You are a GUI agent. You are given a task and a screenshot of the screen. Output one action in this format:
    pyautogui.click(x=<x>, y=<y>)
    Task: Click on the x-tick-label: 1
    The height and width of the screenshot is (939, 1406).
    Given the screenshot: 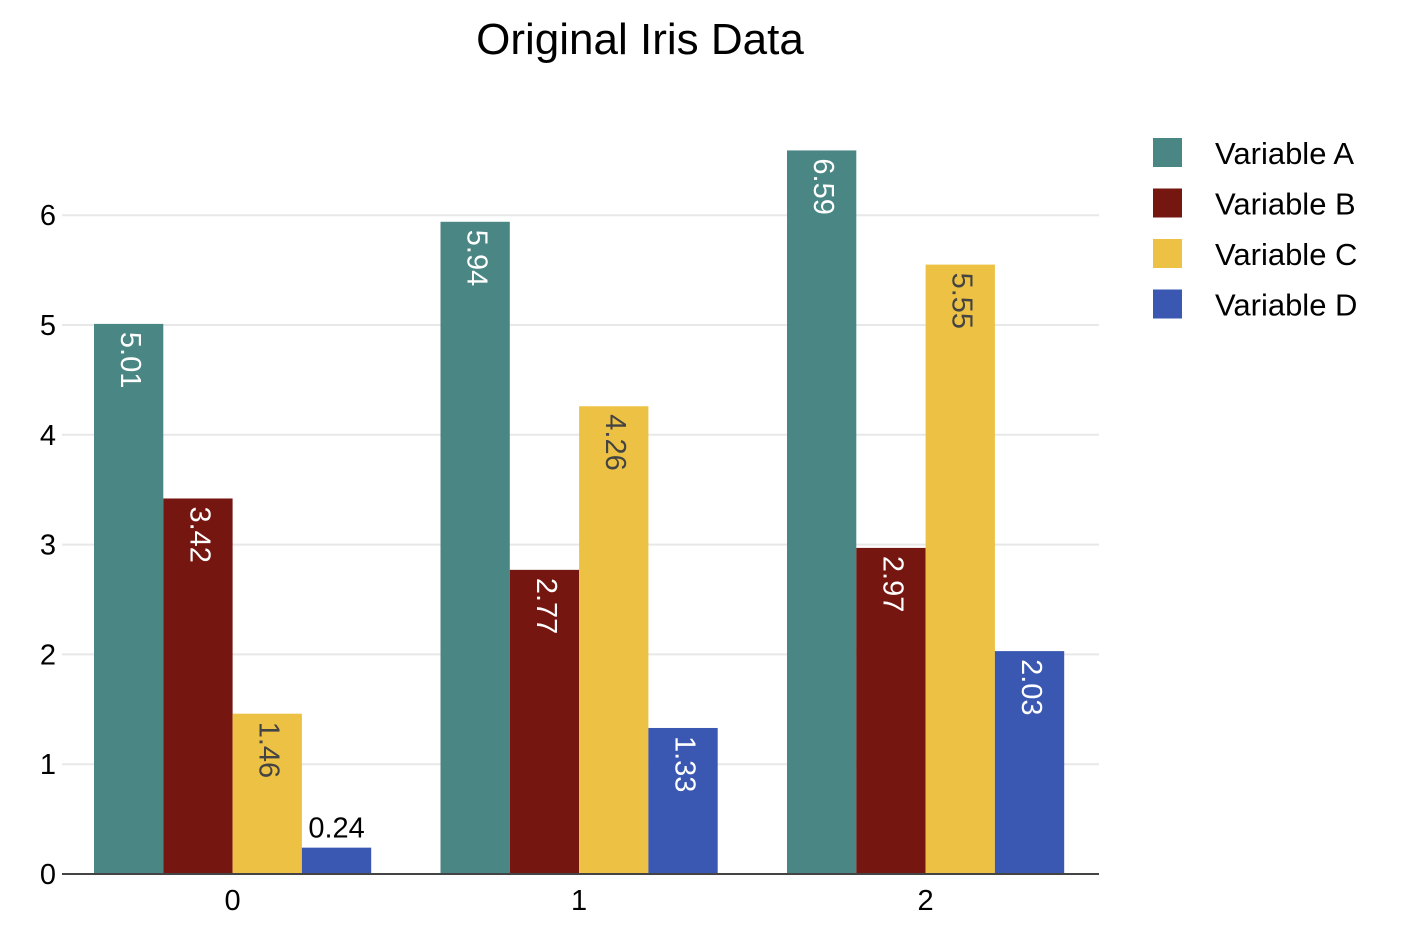 What is the action you would take?
    pyautogui.click(x=579, y=901)
    